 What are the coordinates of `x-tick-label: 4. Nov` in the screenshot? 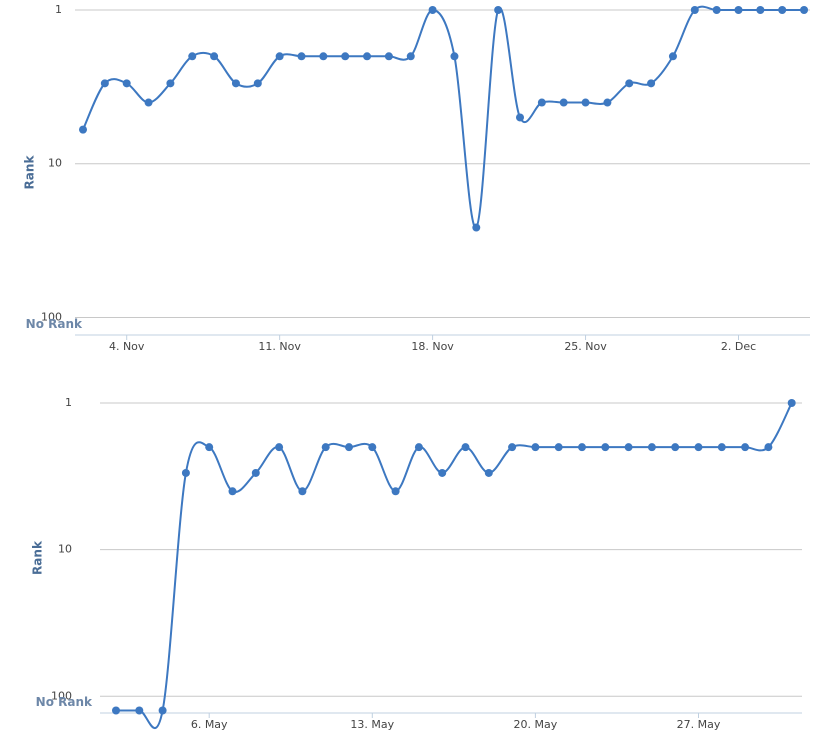 It's located at (127, 346).